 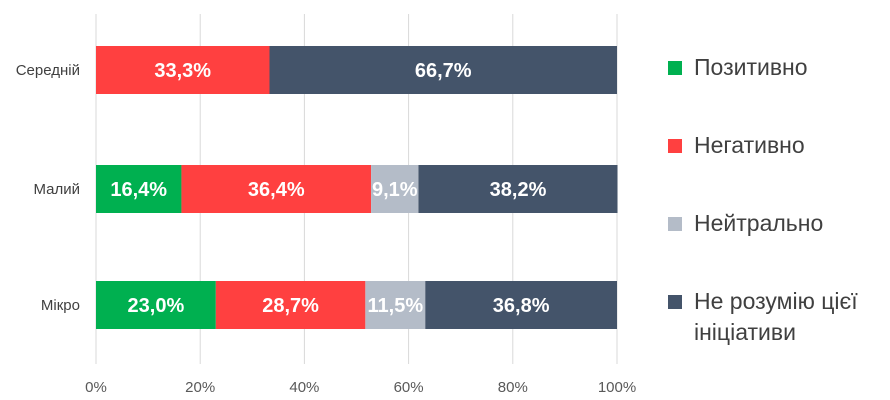 What do you see at coordinates (675, 224) in the screenshot?
I see `legend-swatch-neutral` at bounding box center [675, 224].